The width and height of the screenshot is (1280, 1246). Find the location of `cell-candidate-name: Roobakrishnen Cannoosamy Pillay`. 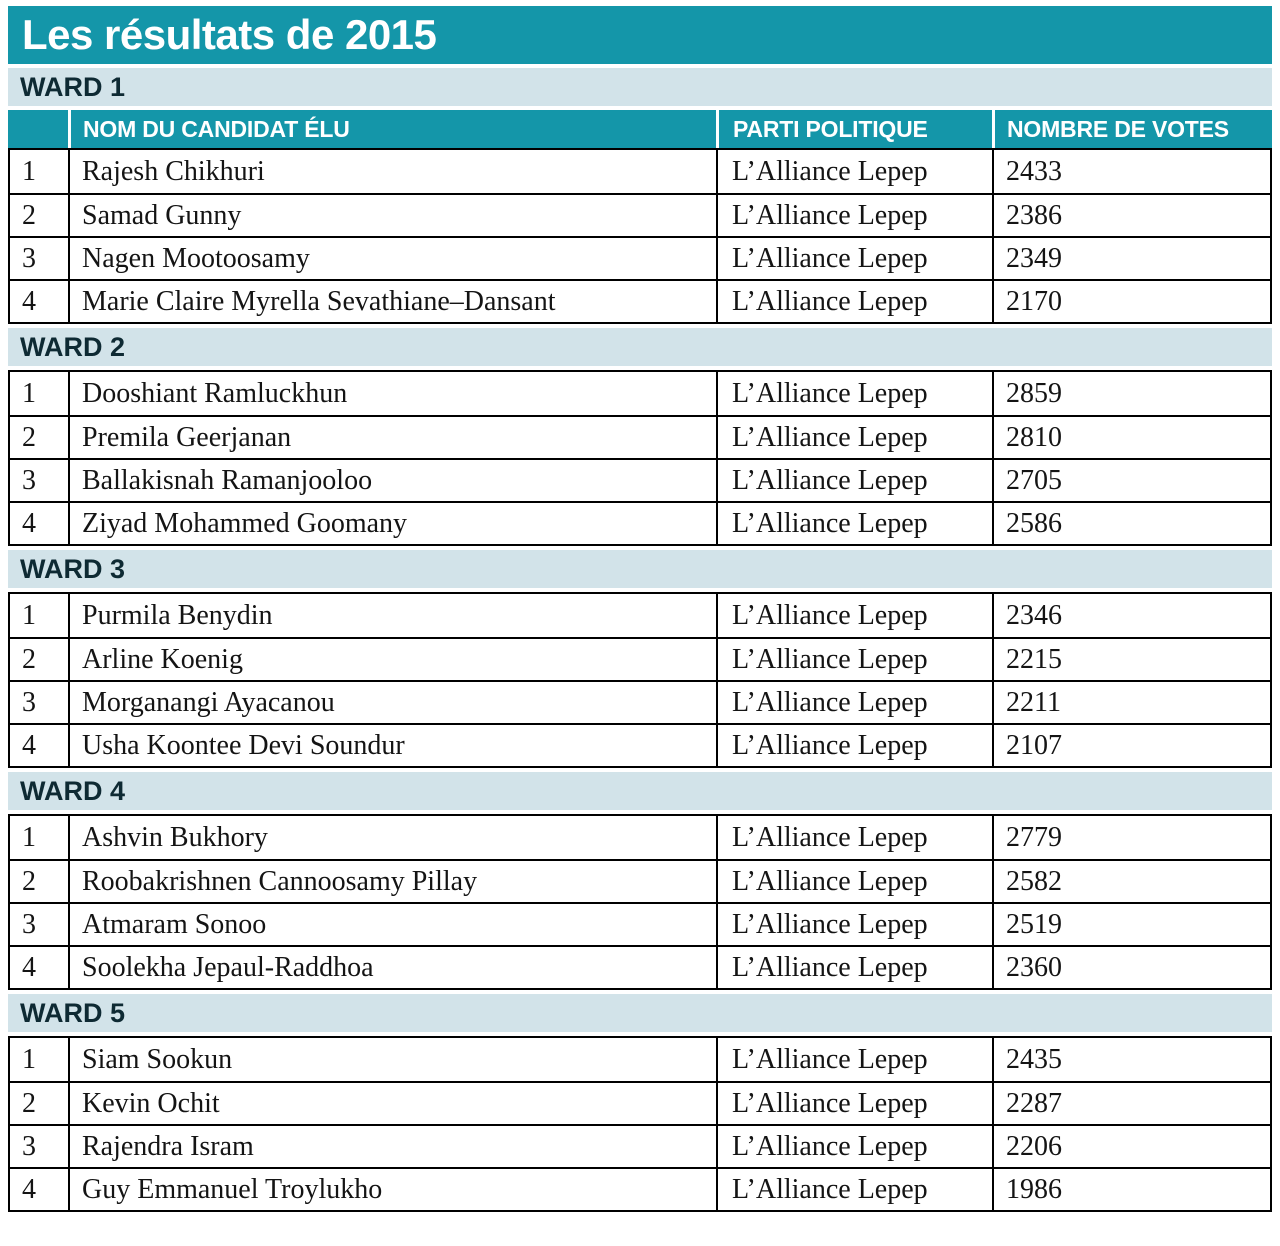

cell-candidate-name: Roobakrishnen Cannoosamy Pillay is located at coordinates (392, 881).